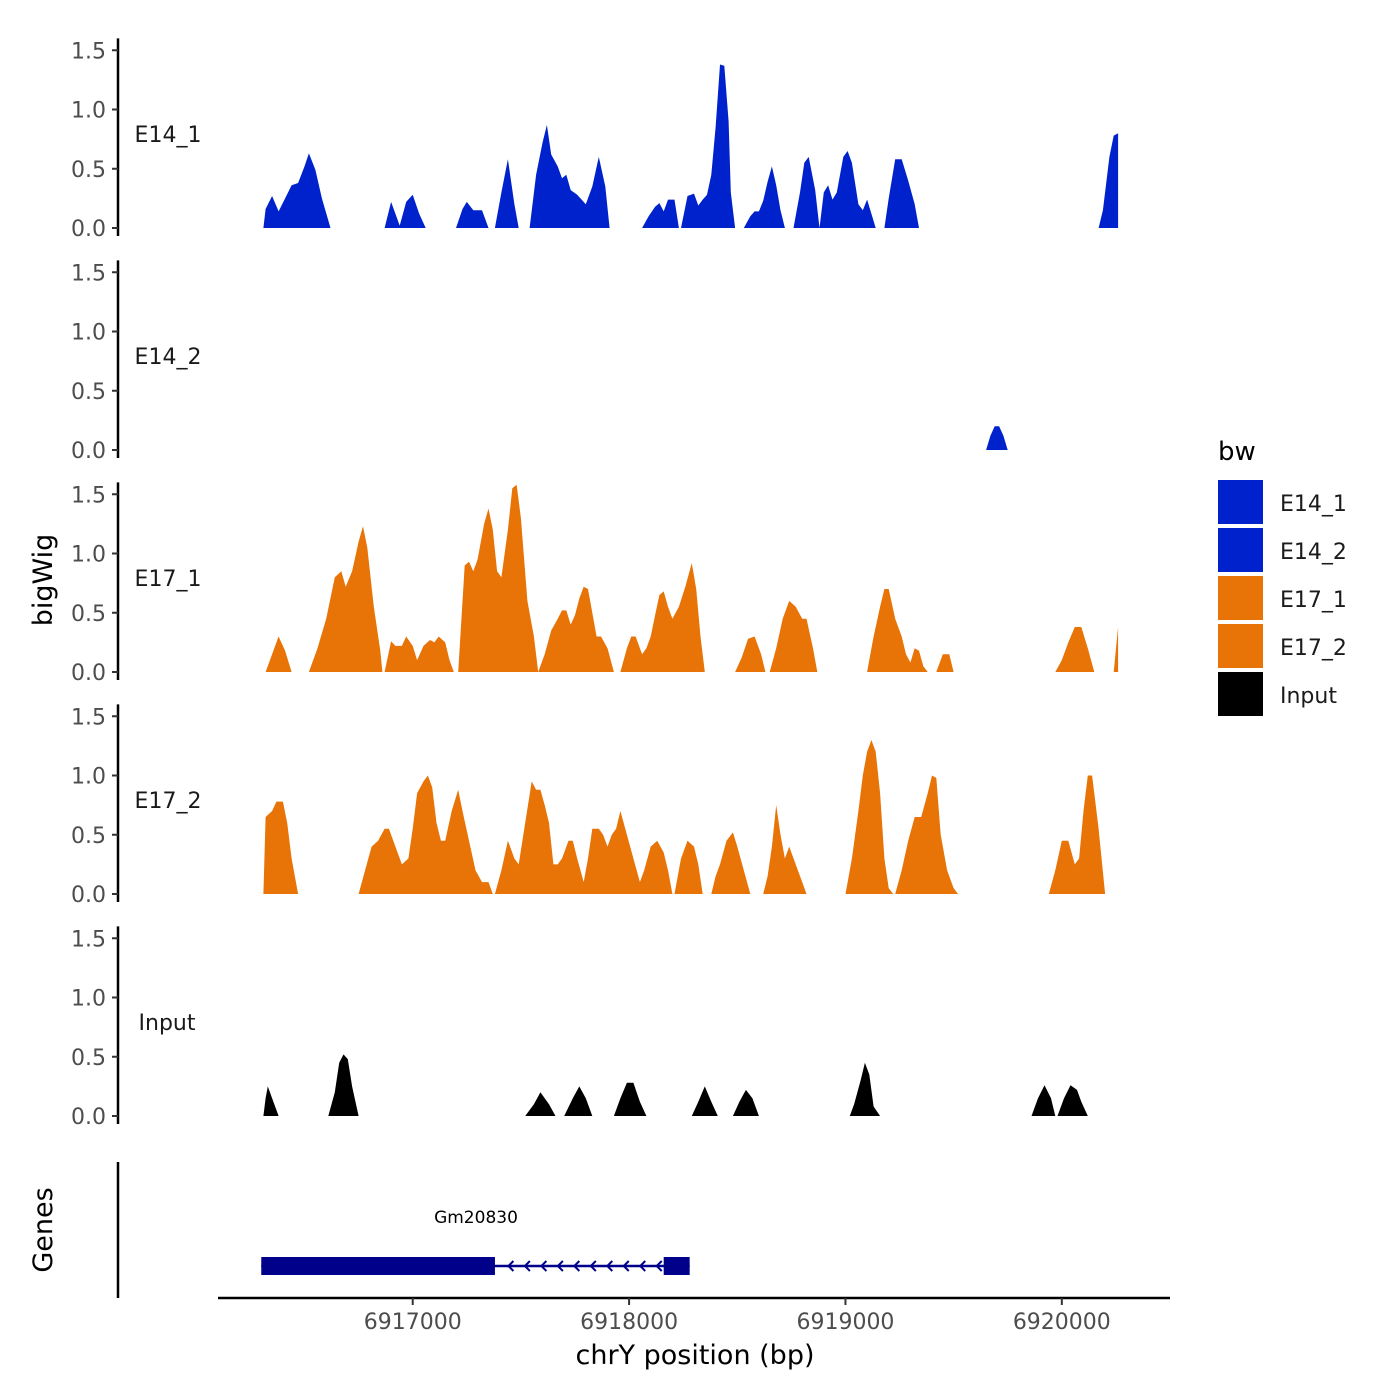 The width and height of the screenshot is (1400, 1400). Describe the element at coordinates (476, 1218) in the screenshot. I see `gene-label: Gm20830` at that location.